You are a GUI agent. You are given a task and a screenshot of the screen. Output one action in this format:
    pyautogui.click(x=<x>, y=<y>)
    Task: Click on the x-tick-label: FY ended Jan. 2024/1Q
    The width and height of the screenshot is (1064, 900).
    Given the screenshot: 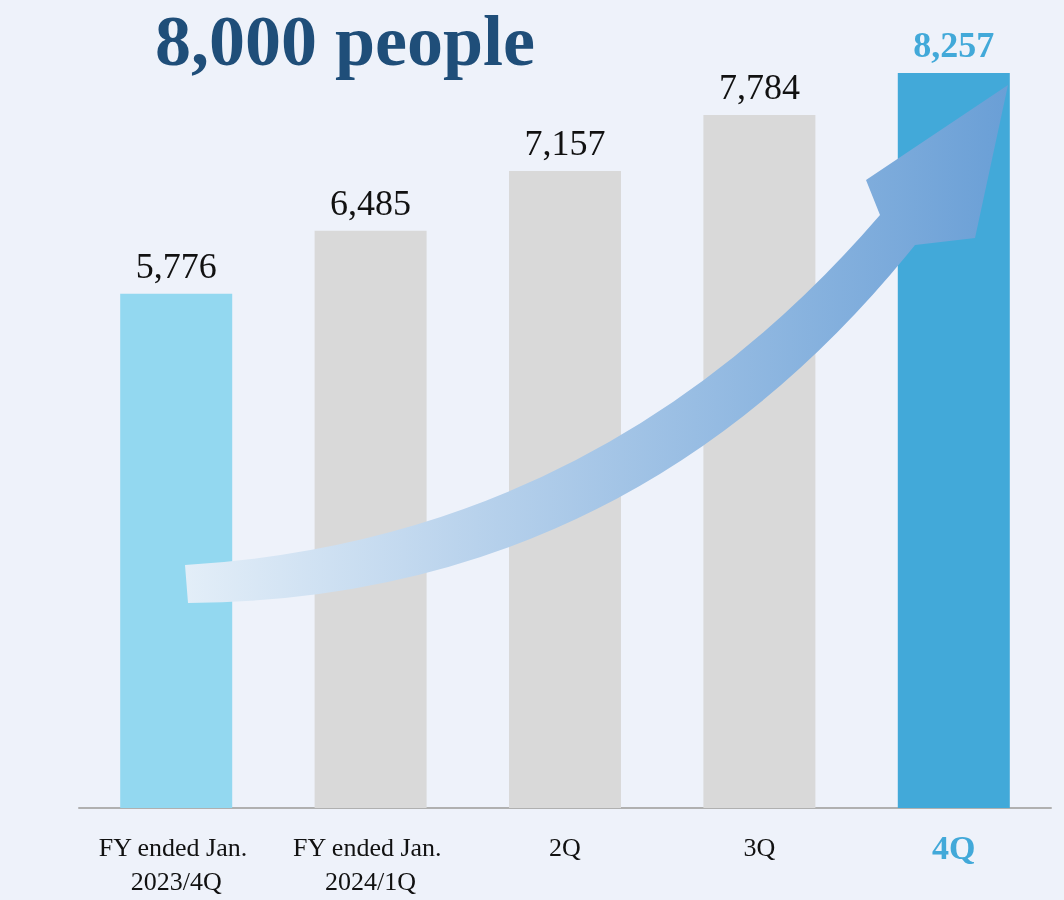 What is the action you would take?
    pyautogui.click(x=371, y=864)
    